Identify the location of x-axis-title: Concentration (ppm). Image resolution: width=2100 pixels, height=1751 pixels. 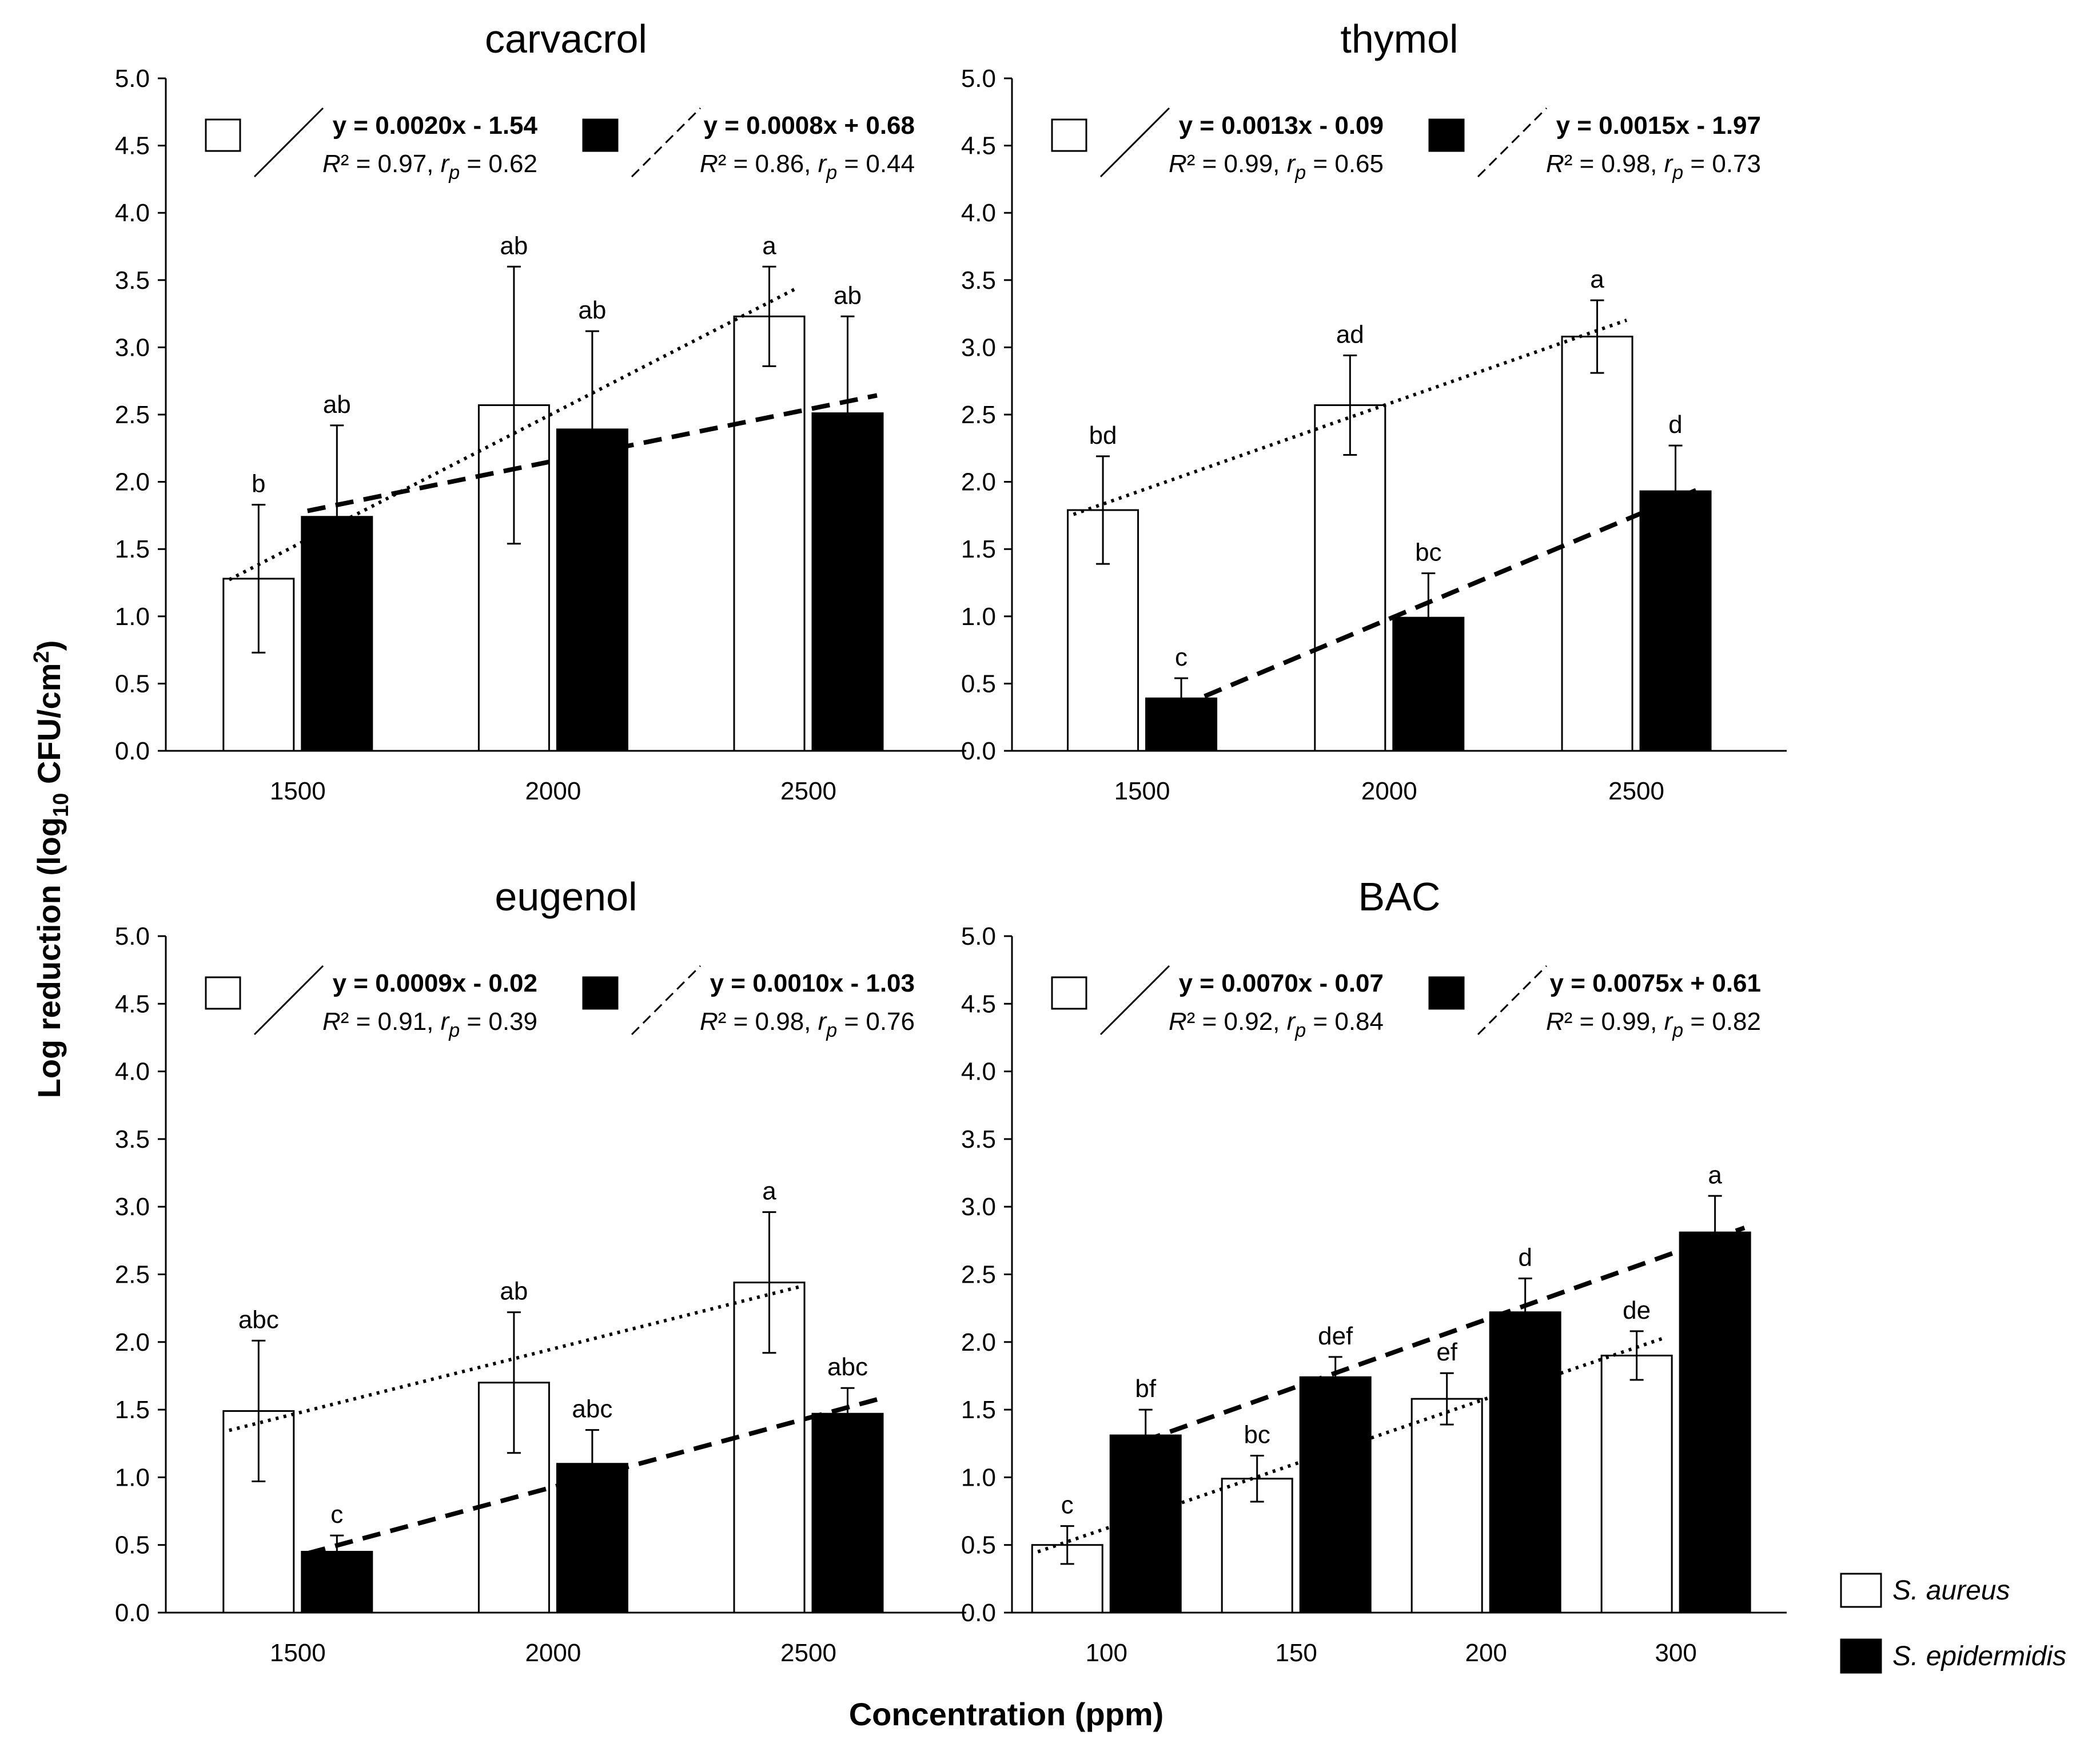
(1006, 1714).